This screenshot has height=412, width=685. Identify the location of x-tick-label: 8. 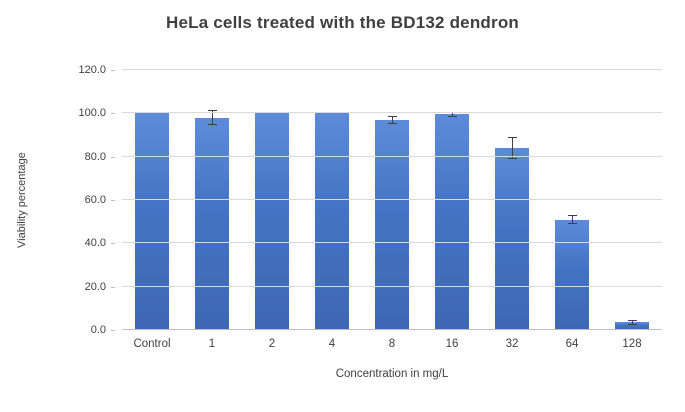
(392, 344).